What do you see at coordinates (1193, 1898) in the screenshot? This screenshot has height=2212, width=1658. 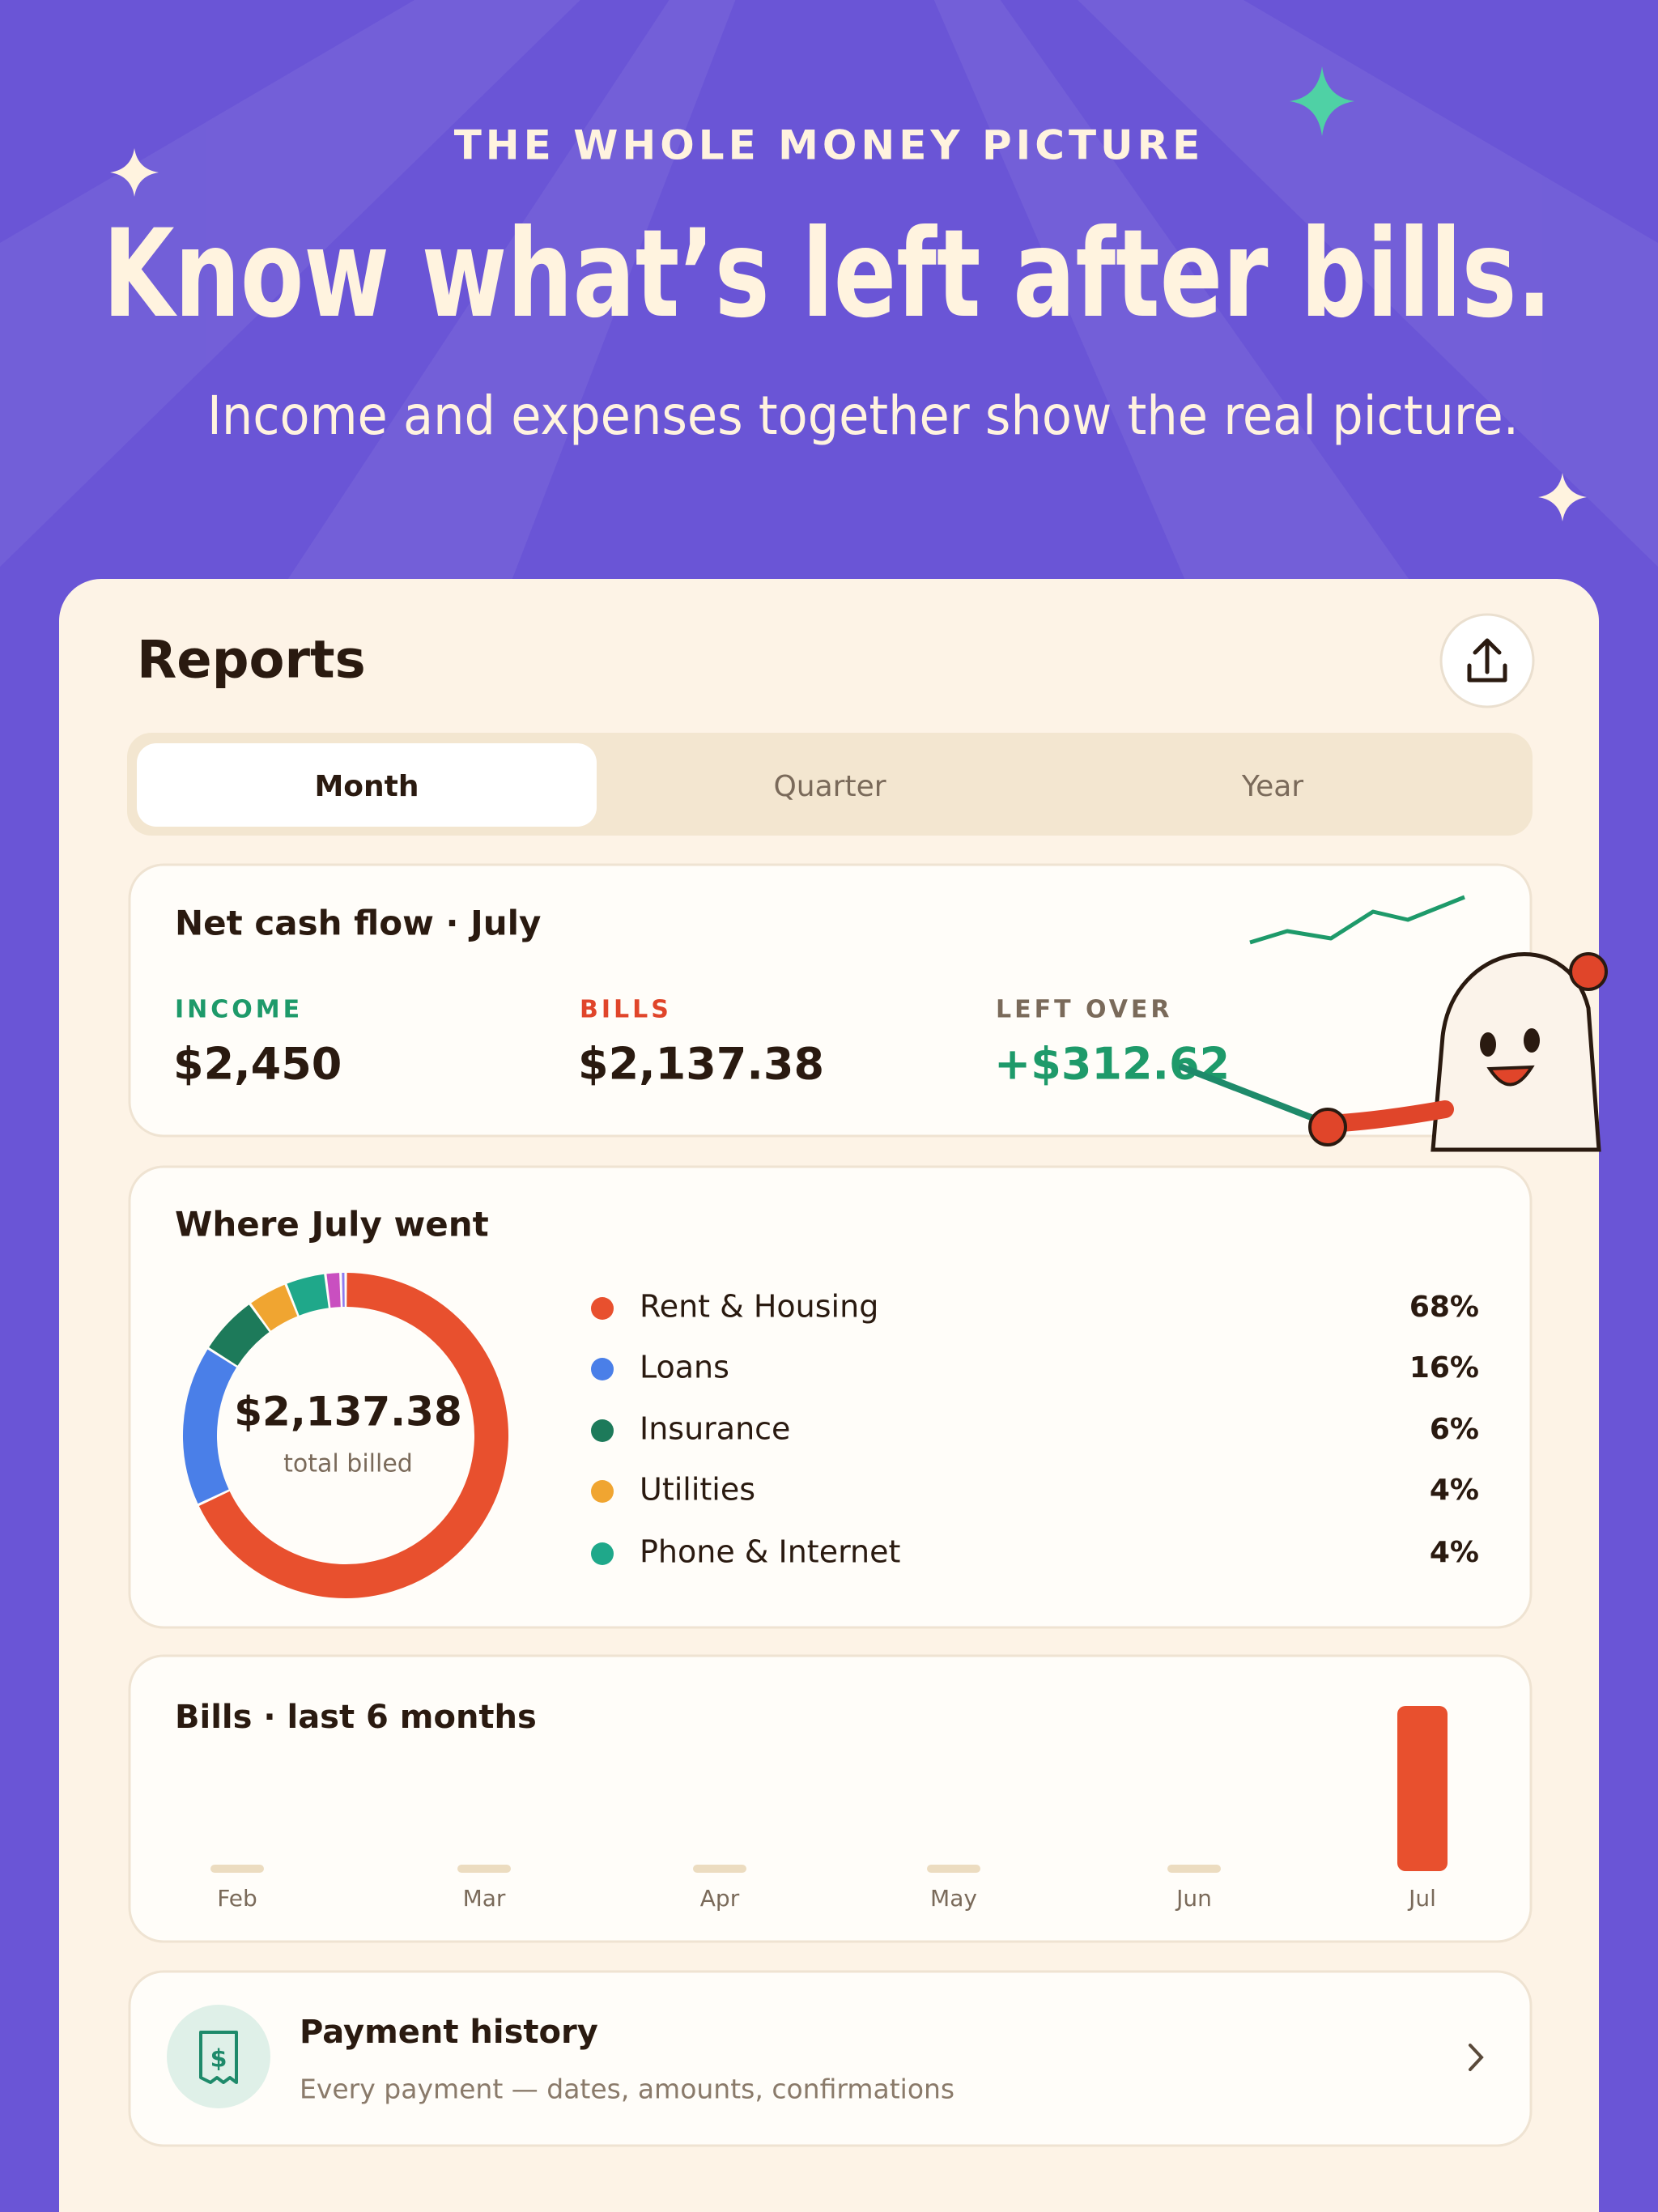 I see `x-tick-label: Jun` at bounding box center [1193, 1898].